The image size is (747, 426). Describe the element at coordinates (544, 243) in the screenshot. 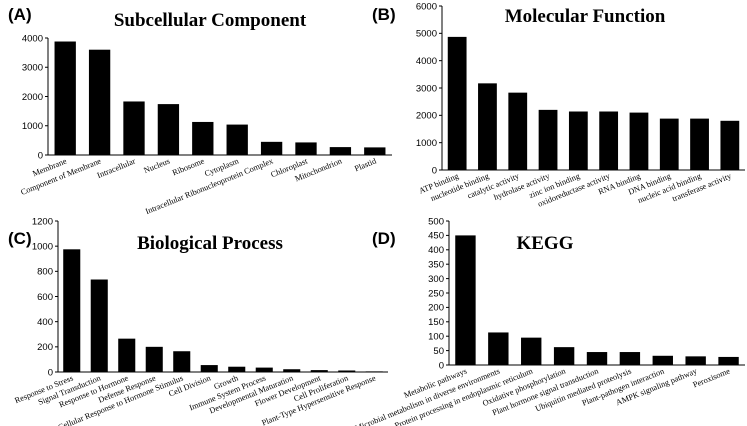

I see `chart-title: KEGG` at that location.